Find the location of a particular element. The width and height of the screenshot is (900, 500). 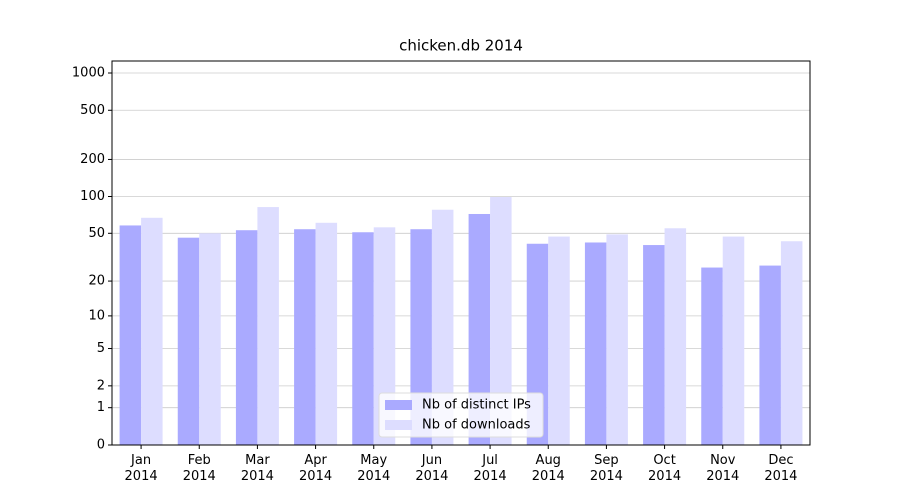

legend-box is located at coordinates (461, 415).